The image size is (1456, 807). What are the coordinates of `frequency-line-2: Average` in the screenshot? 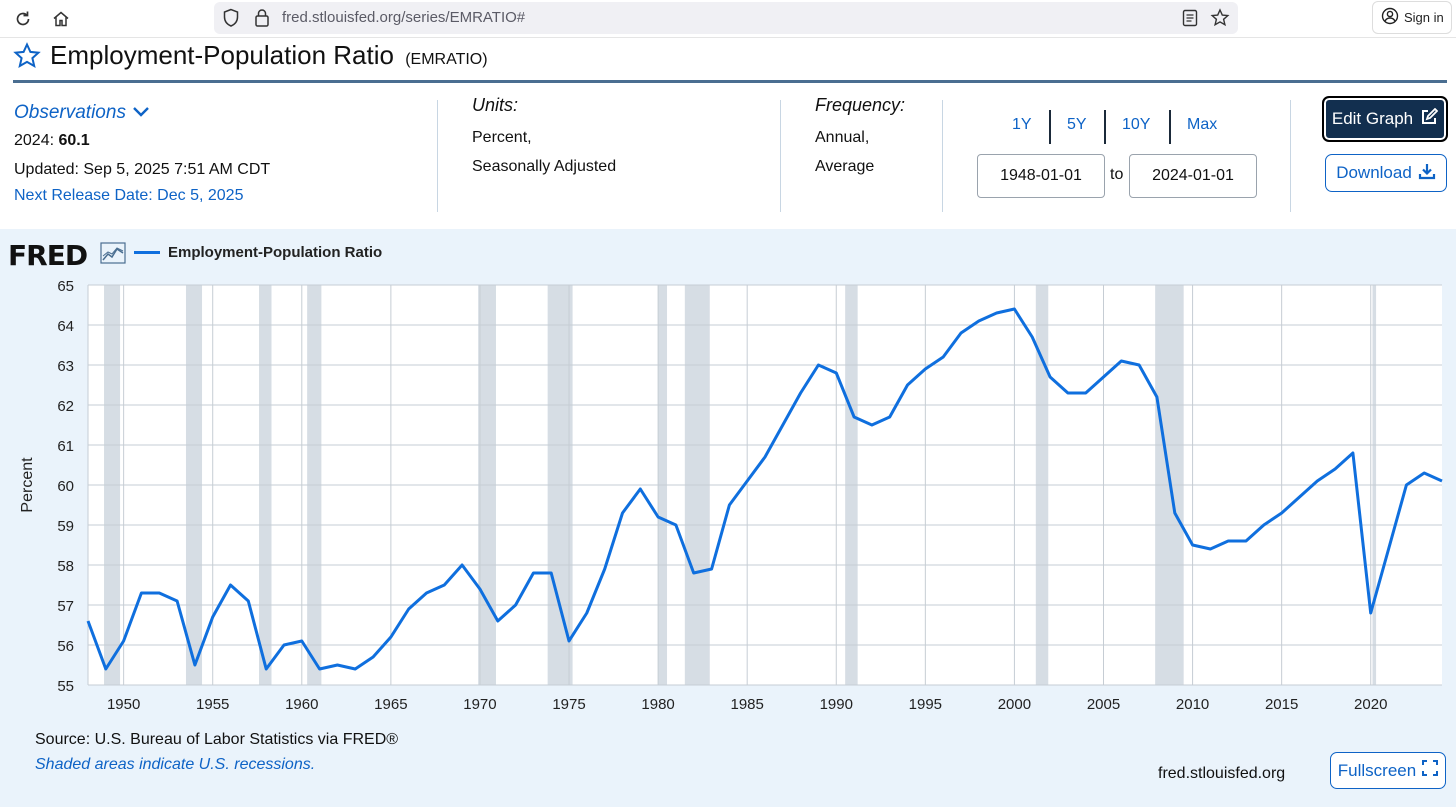 It's located at (845, 166).